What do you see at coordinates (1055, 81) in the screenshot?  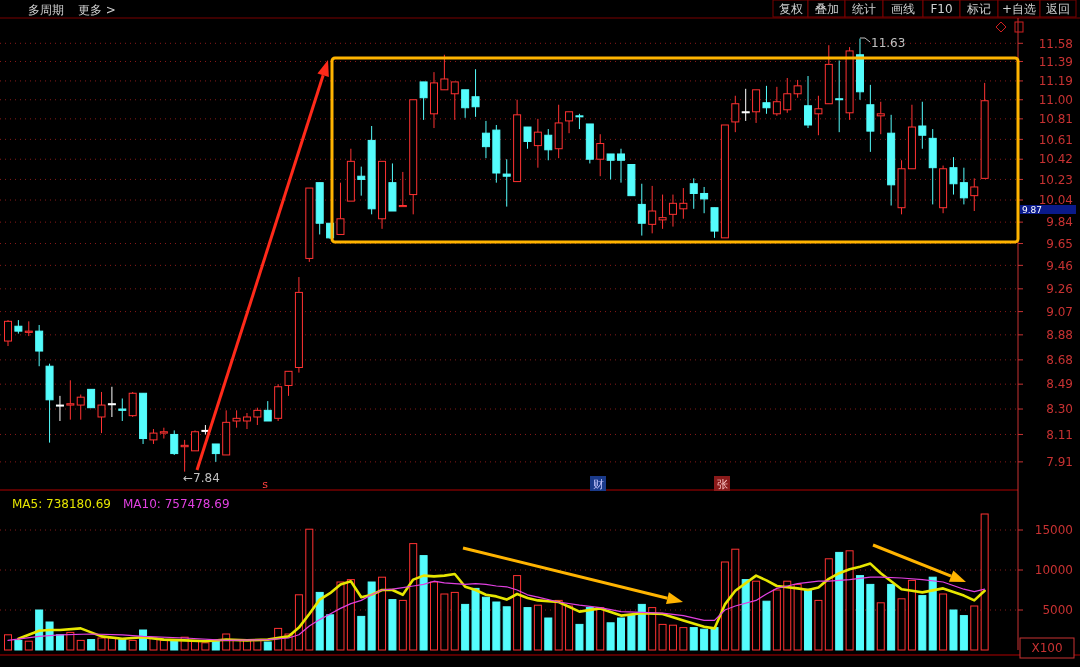 I see `y-tick-label: 11.19` at bounding box center [1055, 81].